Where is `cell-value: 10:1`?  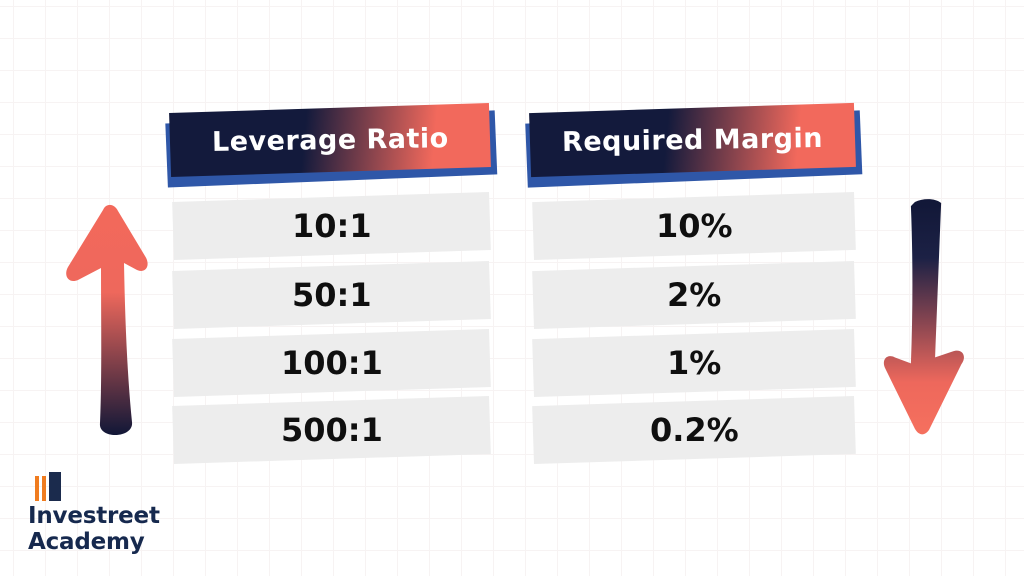 cell-value: 10:1 is located at coordinates (331, 226).